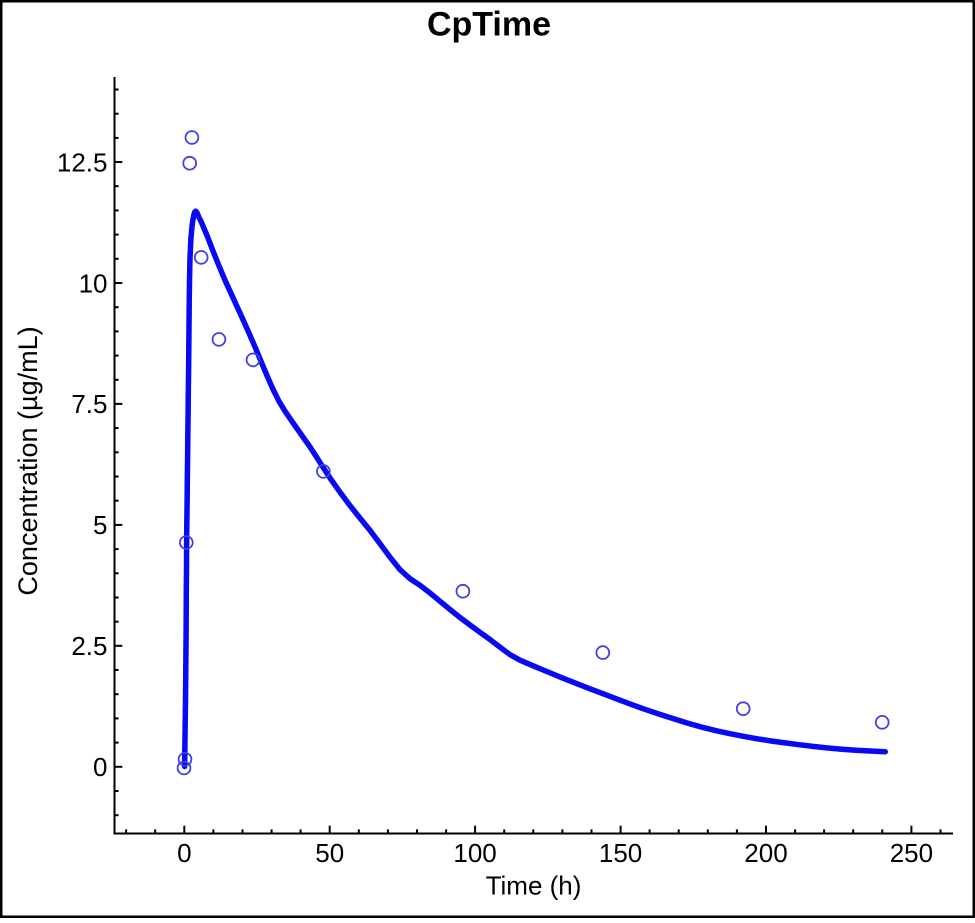 The width and height of the screenshot is (975, 923). Describe the element at coordinates (620, 853) in the screenshot. I see `svg-text: 150` at that location.